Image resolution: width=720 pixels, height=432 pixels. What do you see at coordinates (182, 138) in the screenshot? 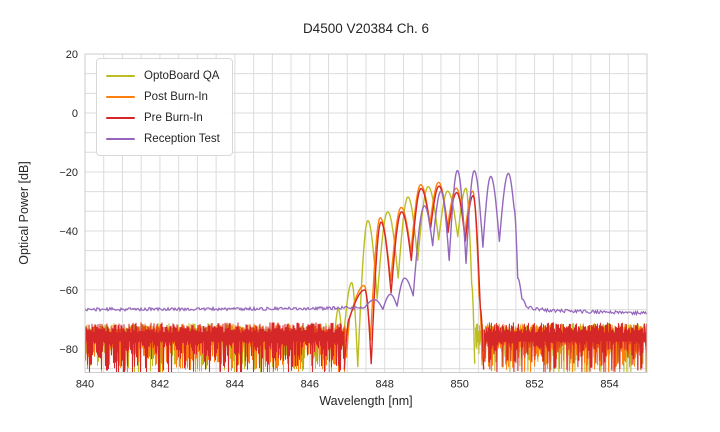
I see `legend-label: Reception Test` at bounding box center [182, 138].